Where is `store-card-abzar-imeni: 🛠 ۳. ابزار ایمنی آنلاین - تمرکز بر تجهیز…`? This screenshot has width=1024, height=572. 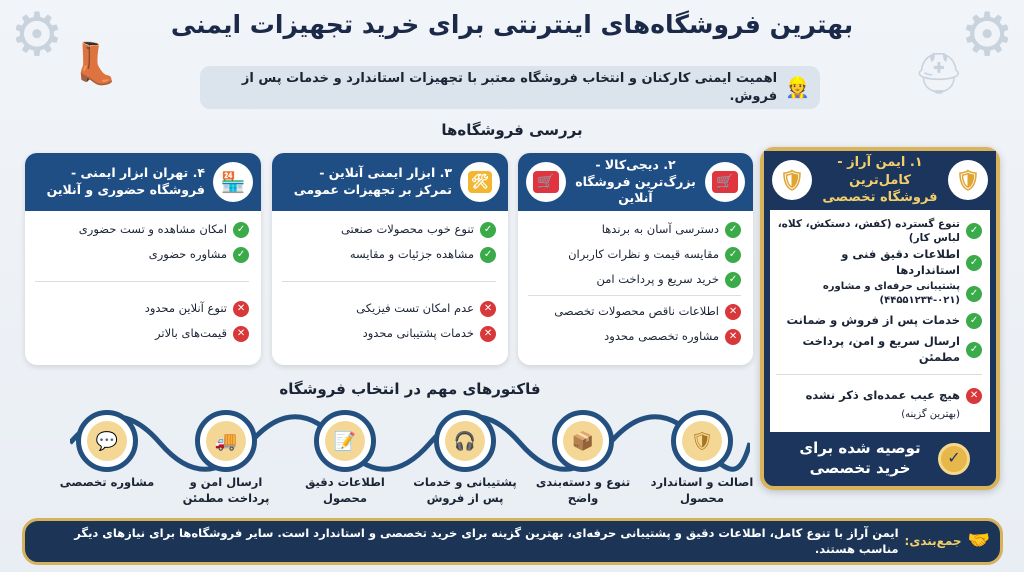
store-card-abzar-imeni: 🛠 ۳. ابزار ایمنی آنلاین - تمرکز بر تجهیز… is located at coordinates (390, 259).